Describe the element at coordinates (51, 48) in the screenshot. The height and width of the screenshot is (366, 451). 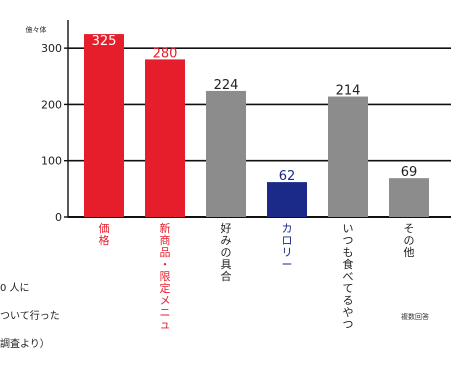
I see `y-tick-label: 300` at that location.